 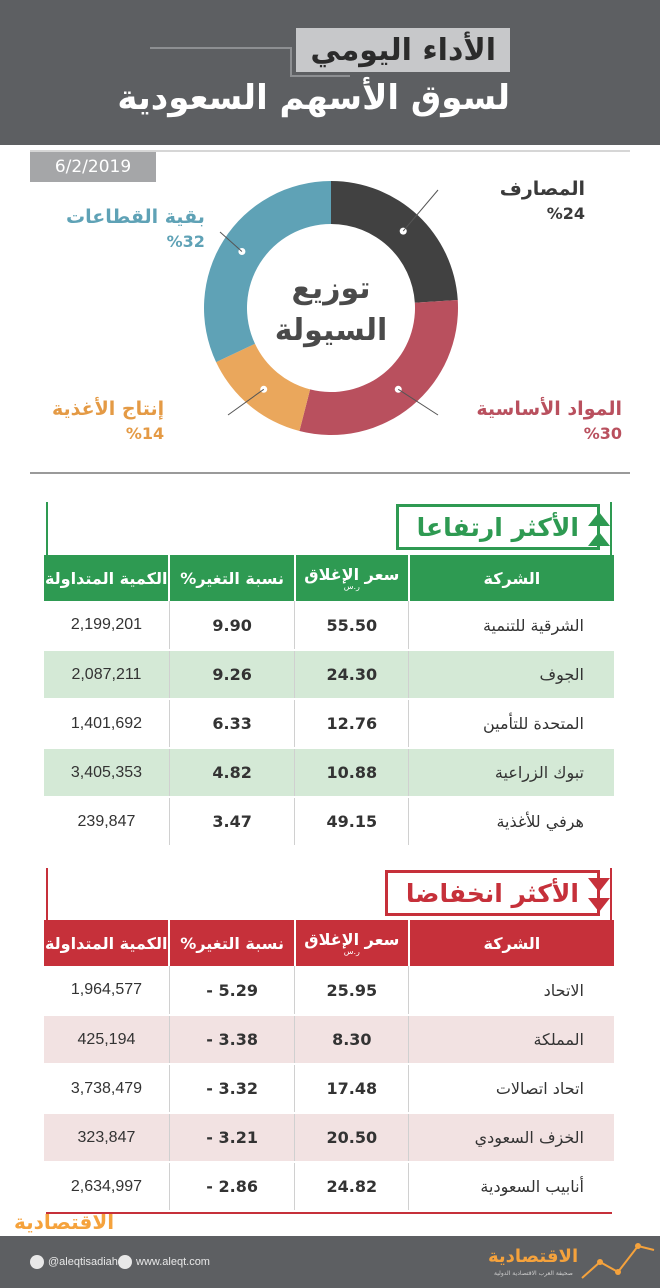 What do you see at coordinates (511, 1040) in the screenshot?
I see `company-cell: المملكة` at bounding box center [511, 1040].